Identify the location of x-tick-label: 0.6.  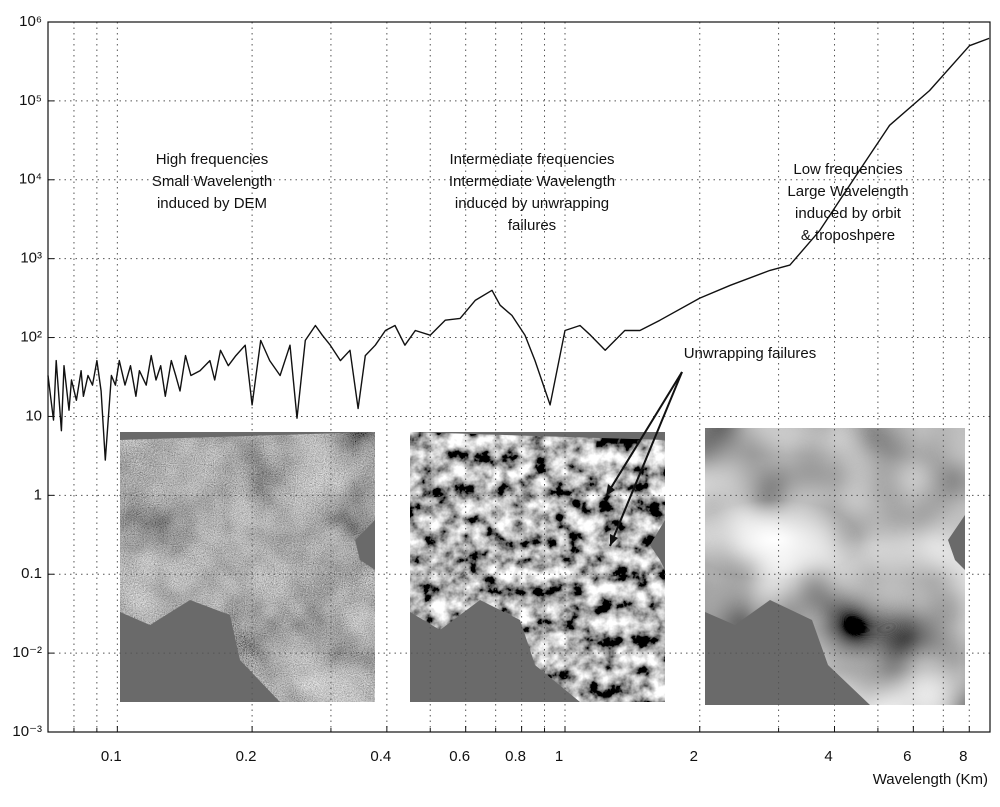
(459, 756).